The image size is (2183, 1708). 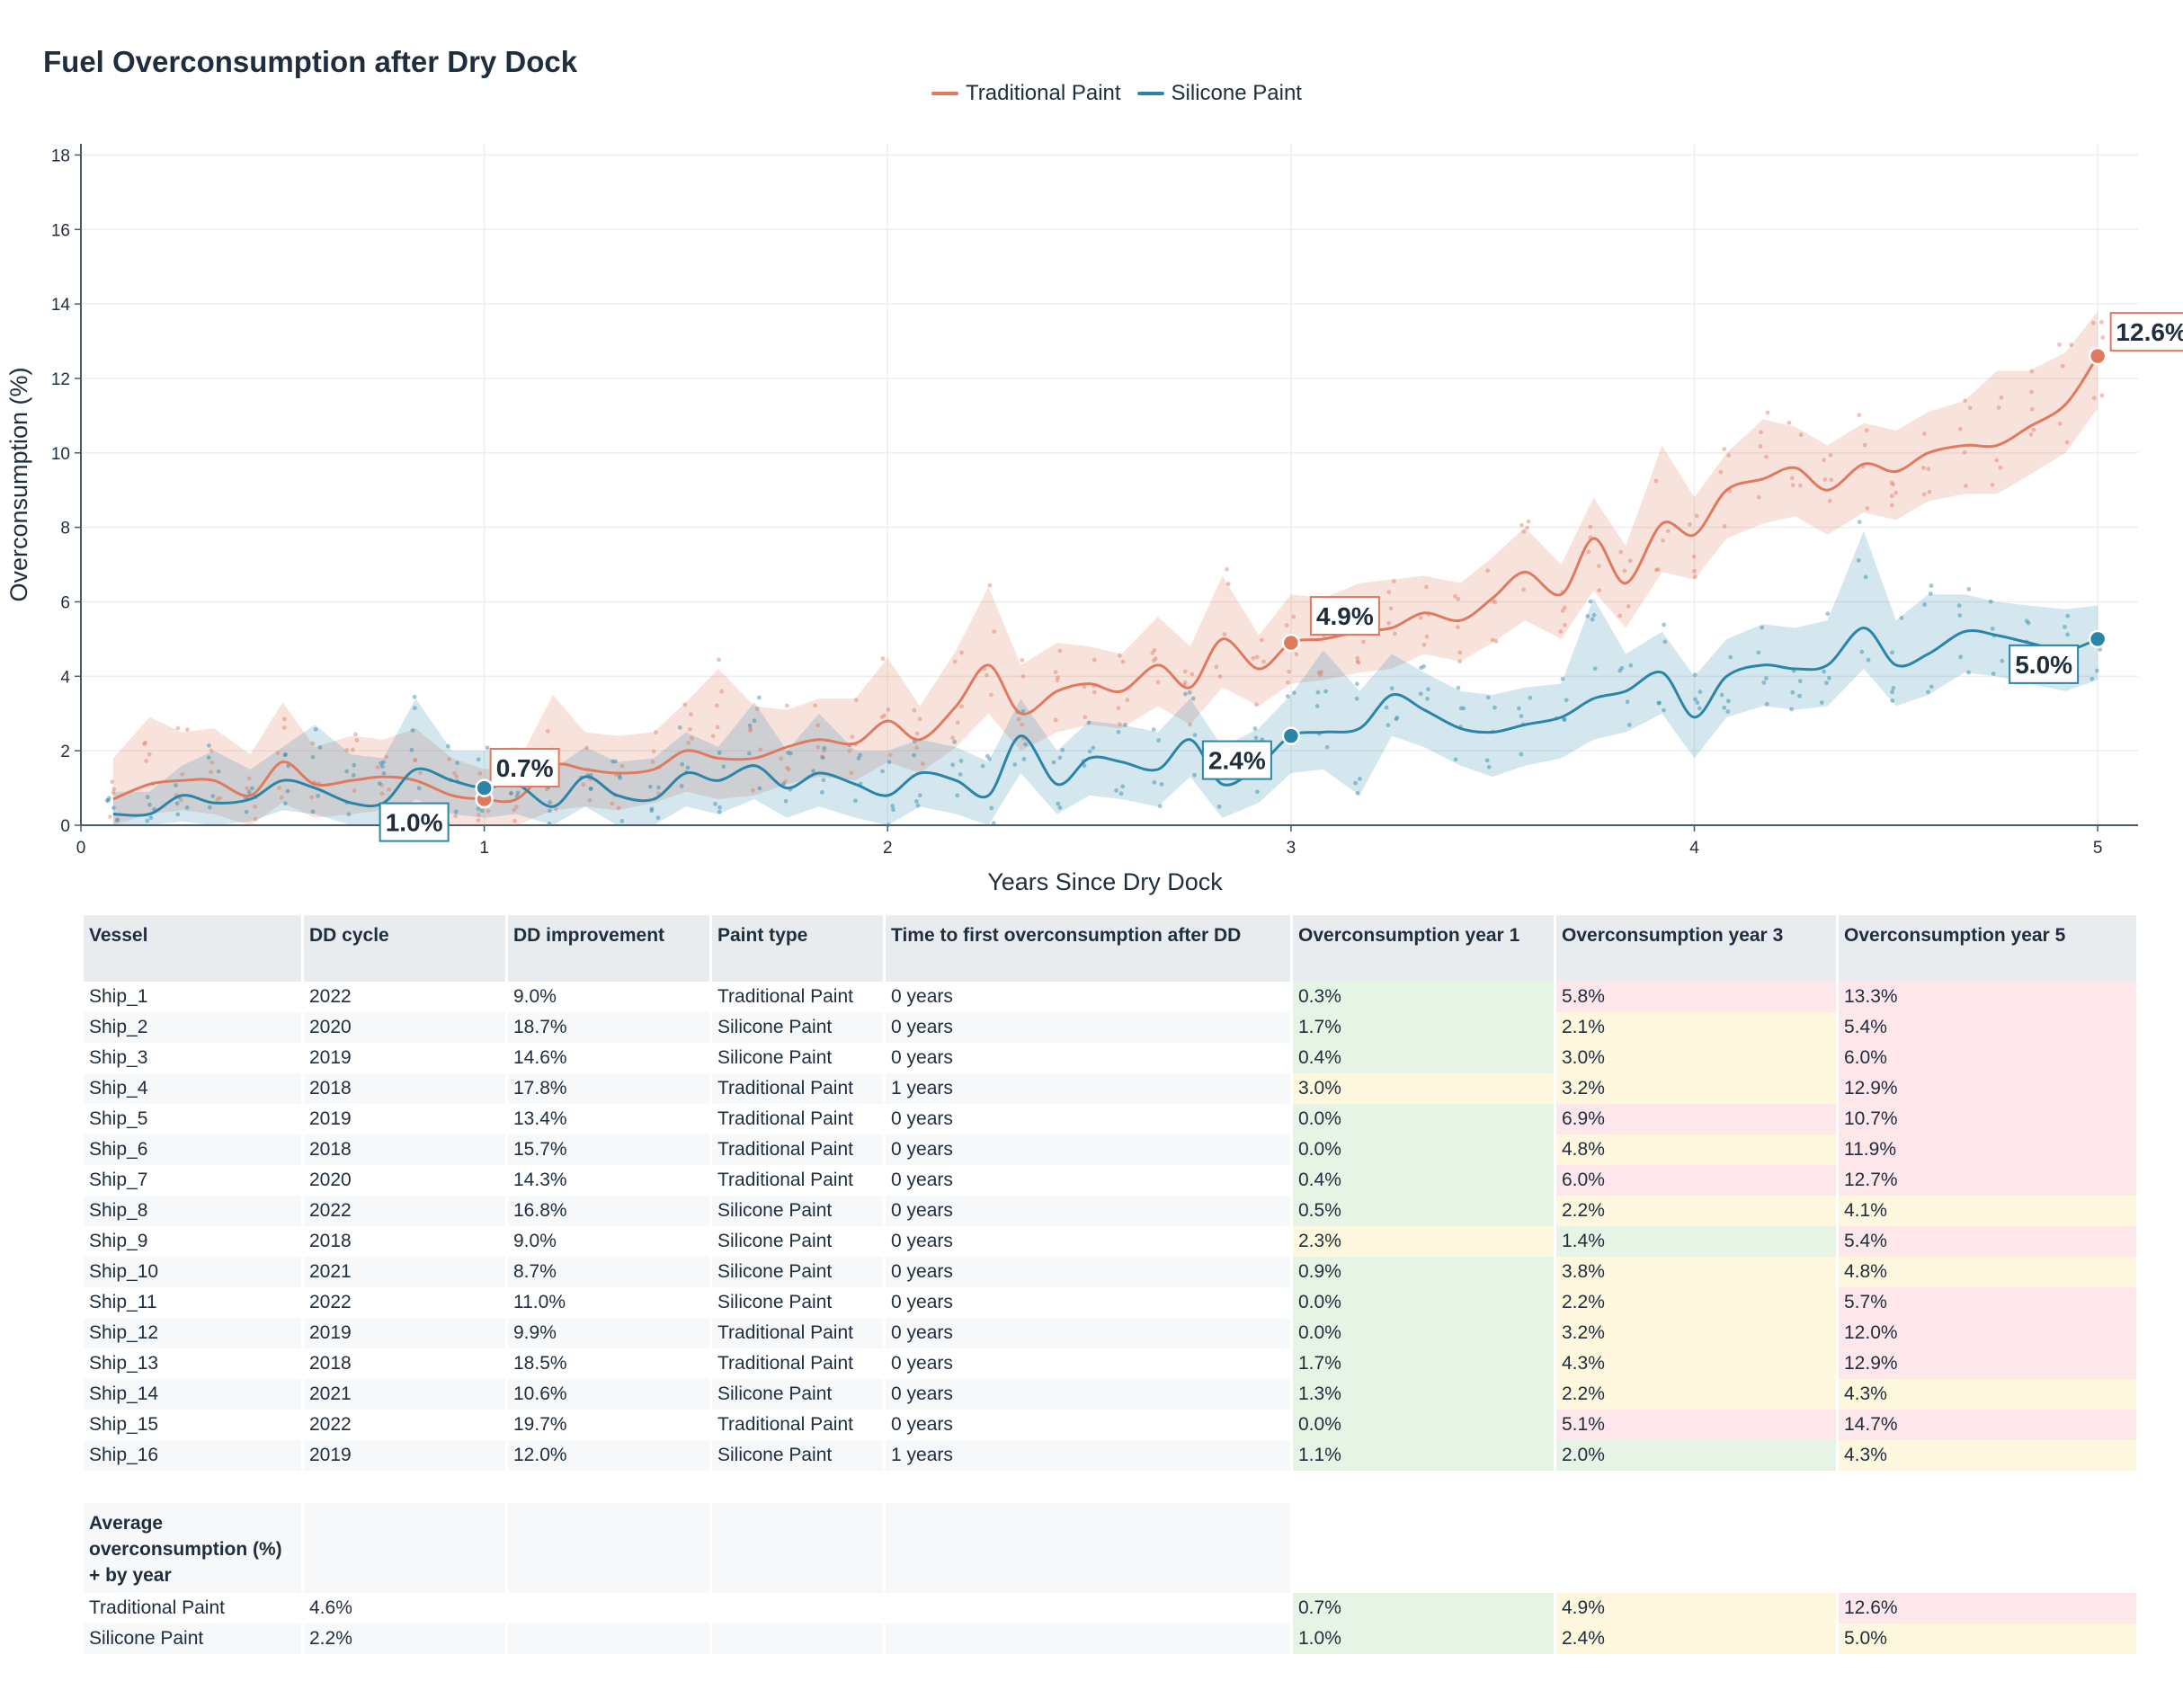 What do you see at coordinates (404, 948) in the screenshot?
I see `column-header: DD cycle` at bounding box center [404, 948].